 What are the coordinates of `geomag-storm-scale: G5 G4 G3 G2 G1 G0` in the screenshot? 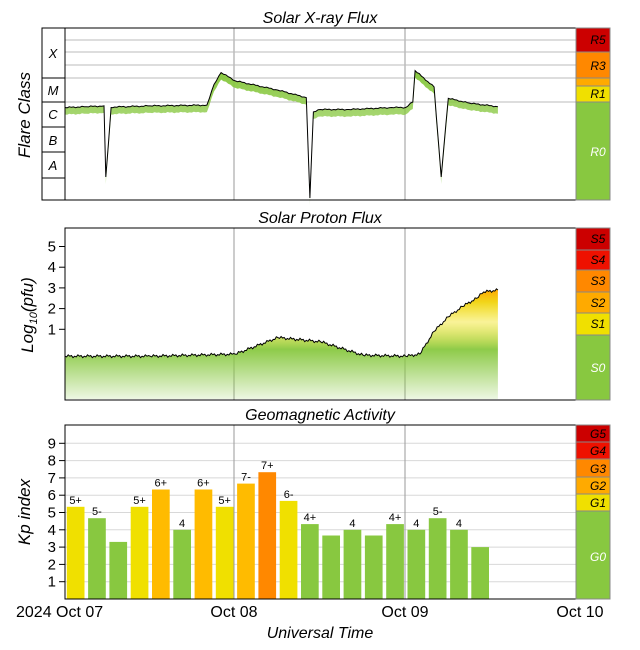 It's located at (593, 512).